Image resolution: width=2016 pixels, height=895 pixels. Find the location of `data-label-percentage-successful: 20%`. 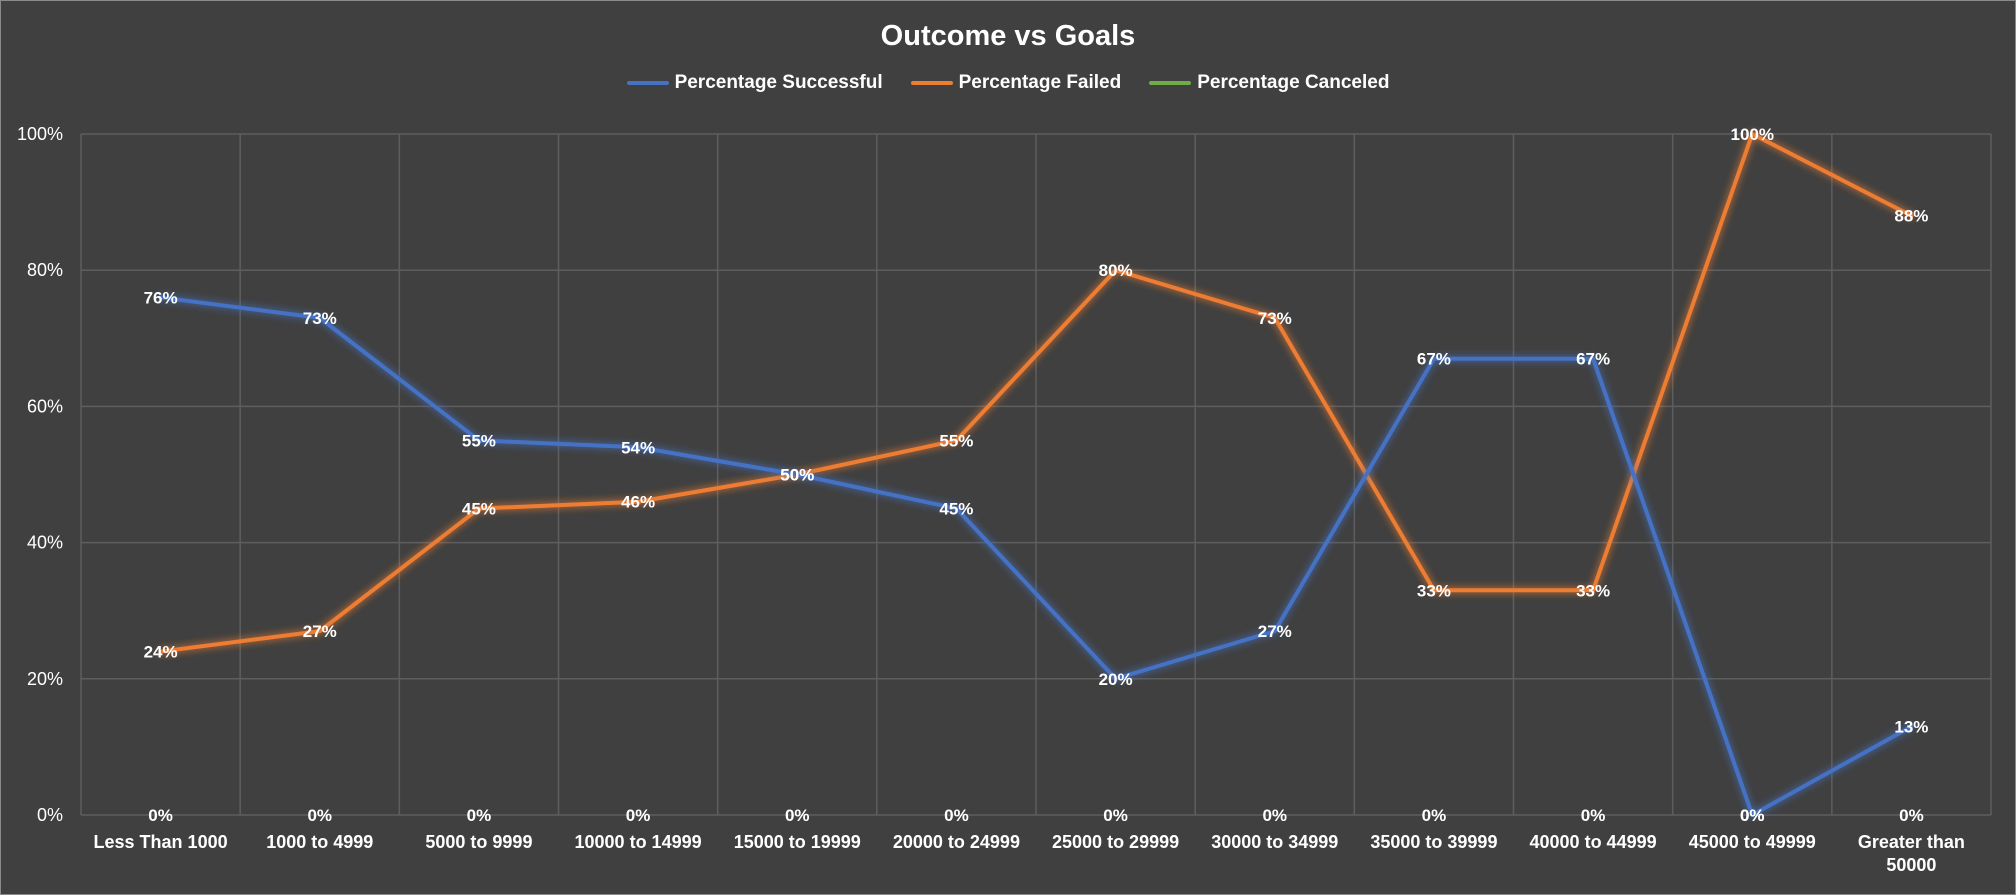

data-label-percentage-successful: 20% is located at coordinates (1116, 679).